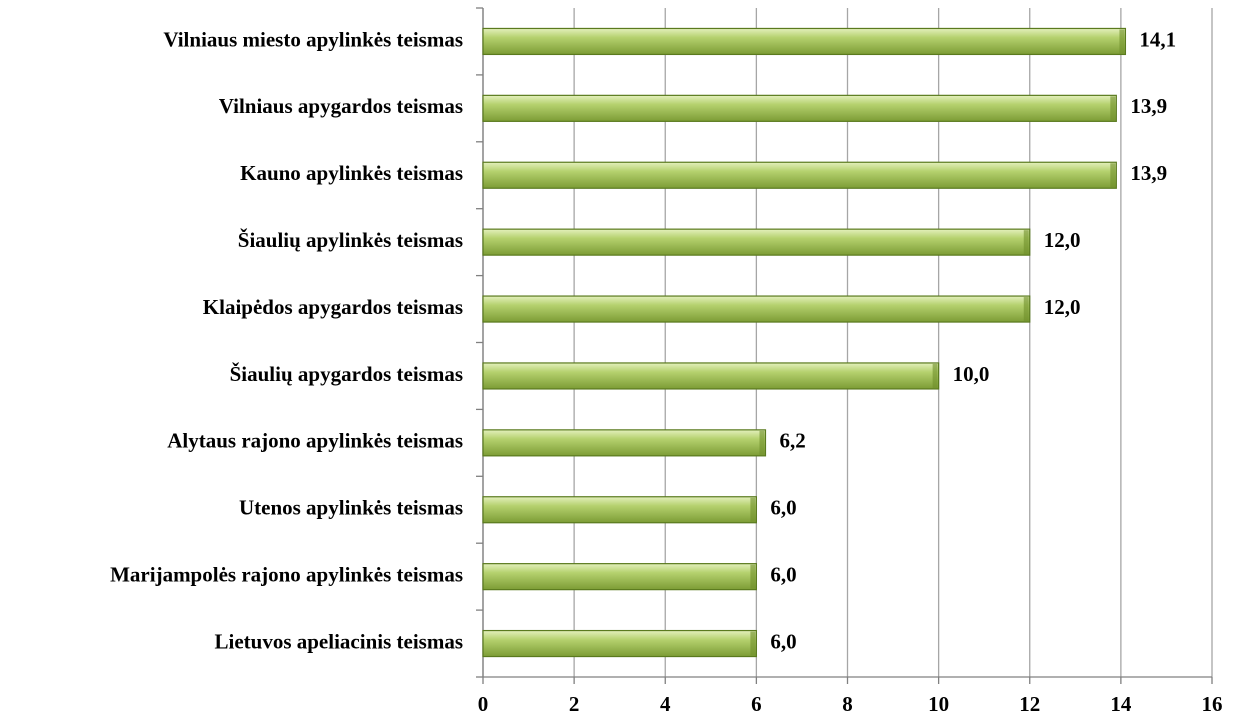 This screenshot has height=721, width=1240. Describe the element at coordinates (665, 704) in the screenshot. I see `x-tick-label: 4` at that location.